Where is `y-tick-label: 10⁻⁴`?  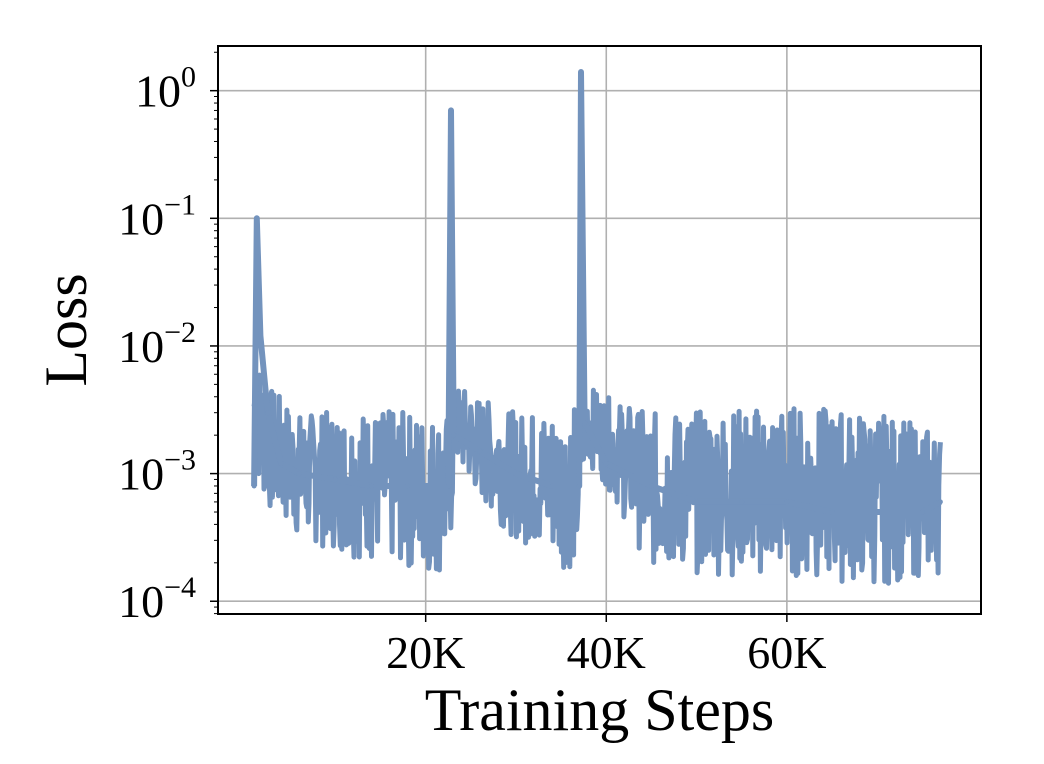 y-tick-label: 10⁻⁴ is located at coordinates (157, 599).